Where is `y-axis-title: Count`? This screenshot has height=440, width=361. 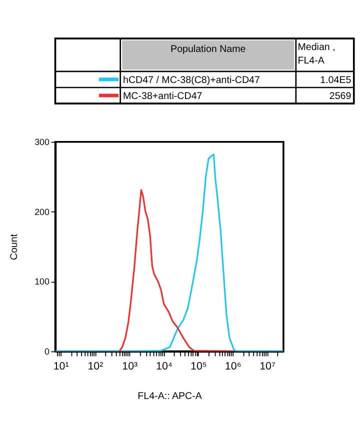 y-axis-title: Count is located at coordinates (14, 247).